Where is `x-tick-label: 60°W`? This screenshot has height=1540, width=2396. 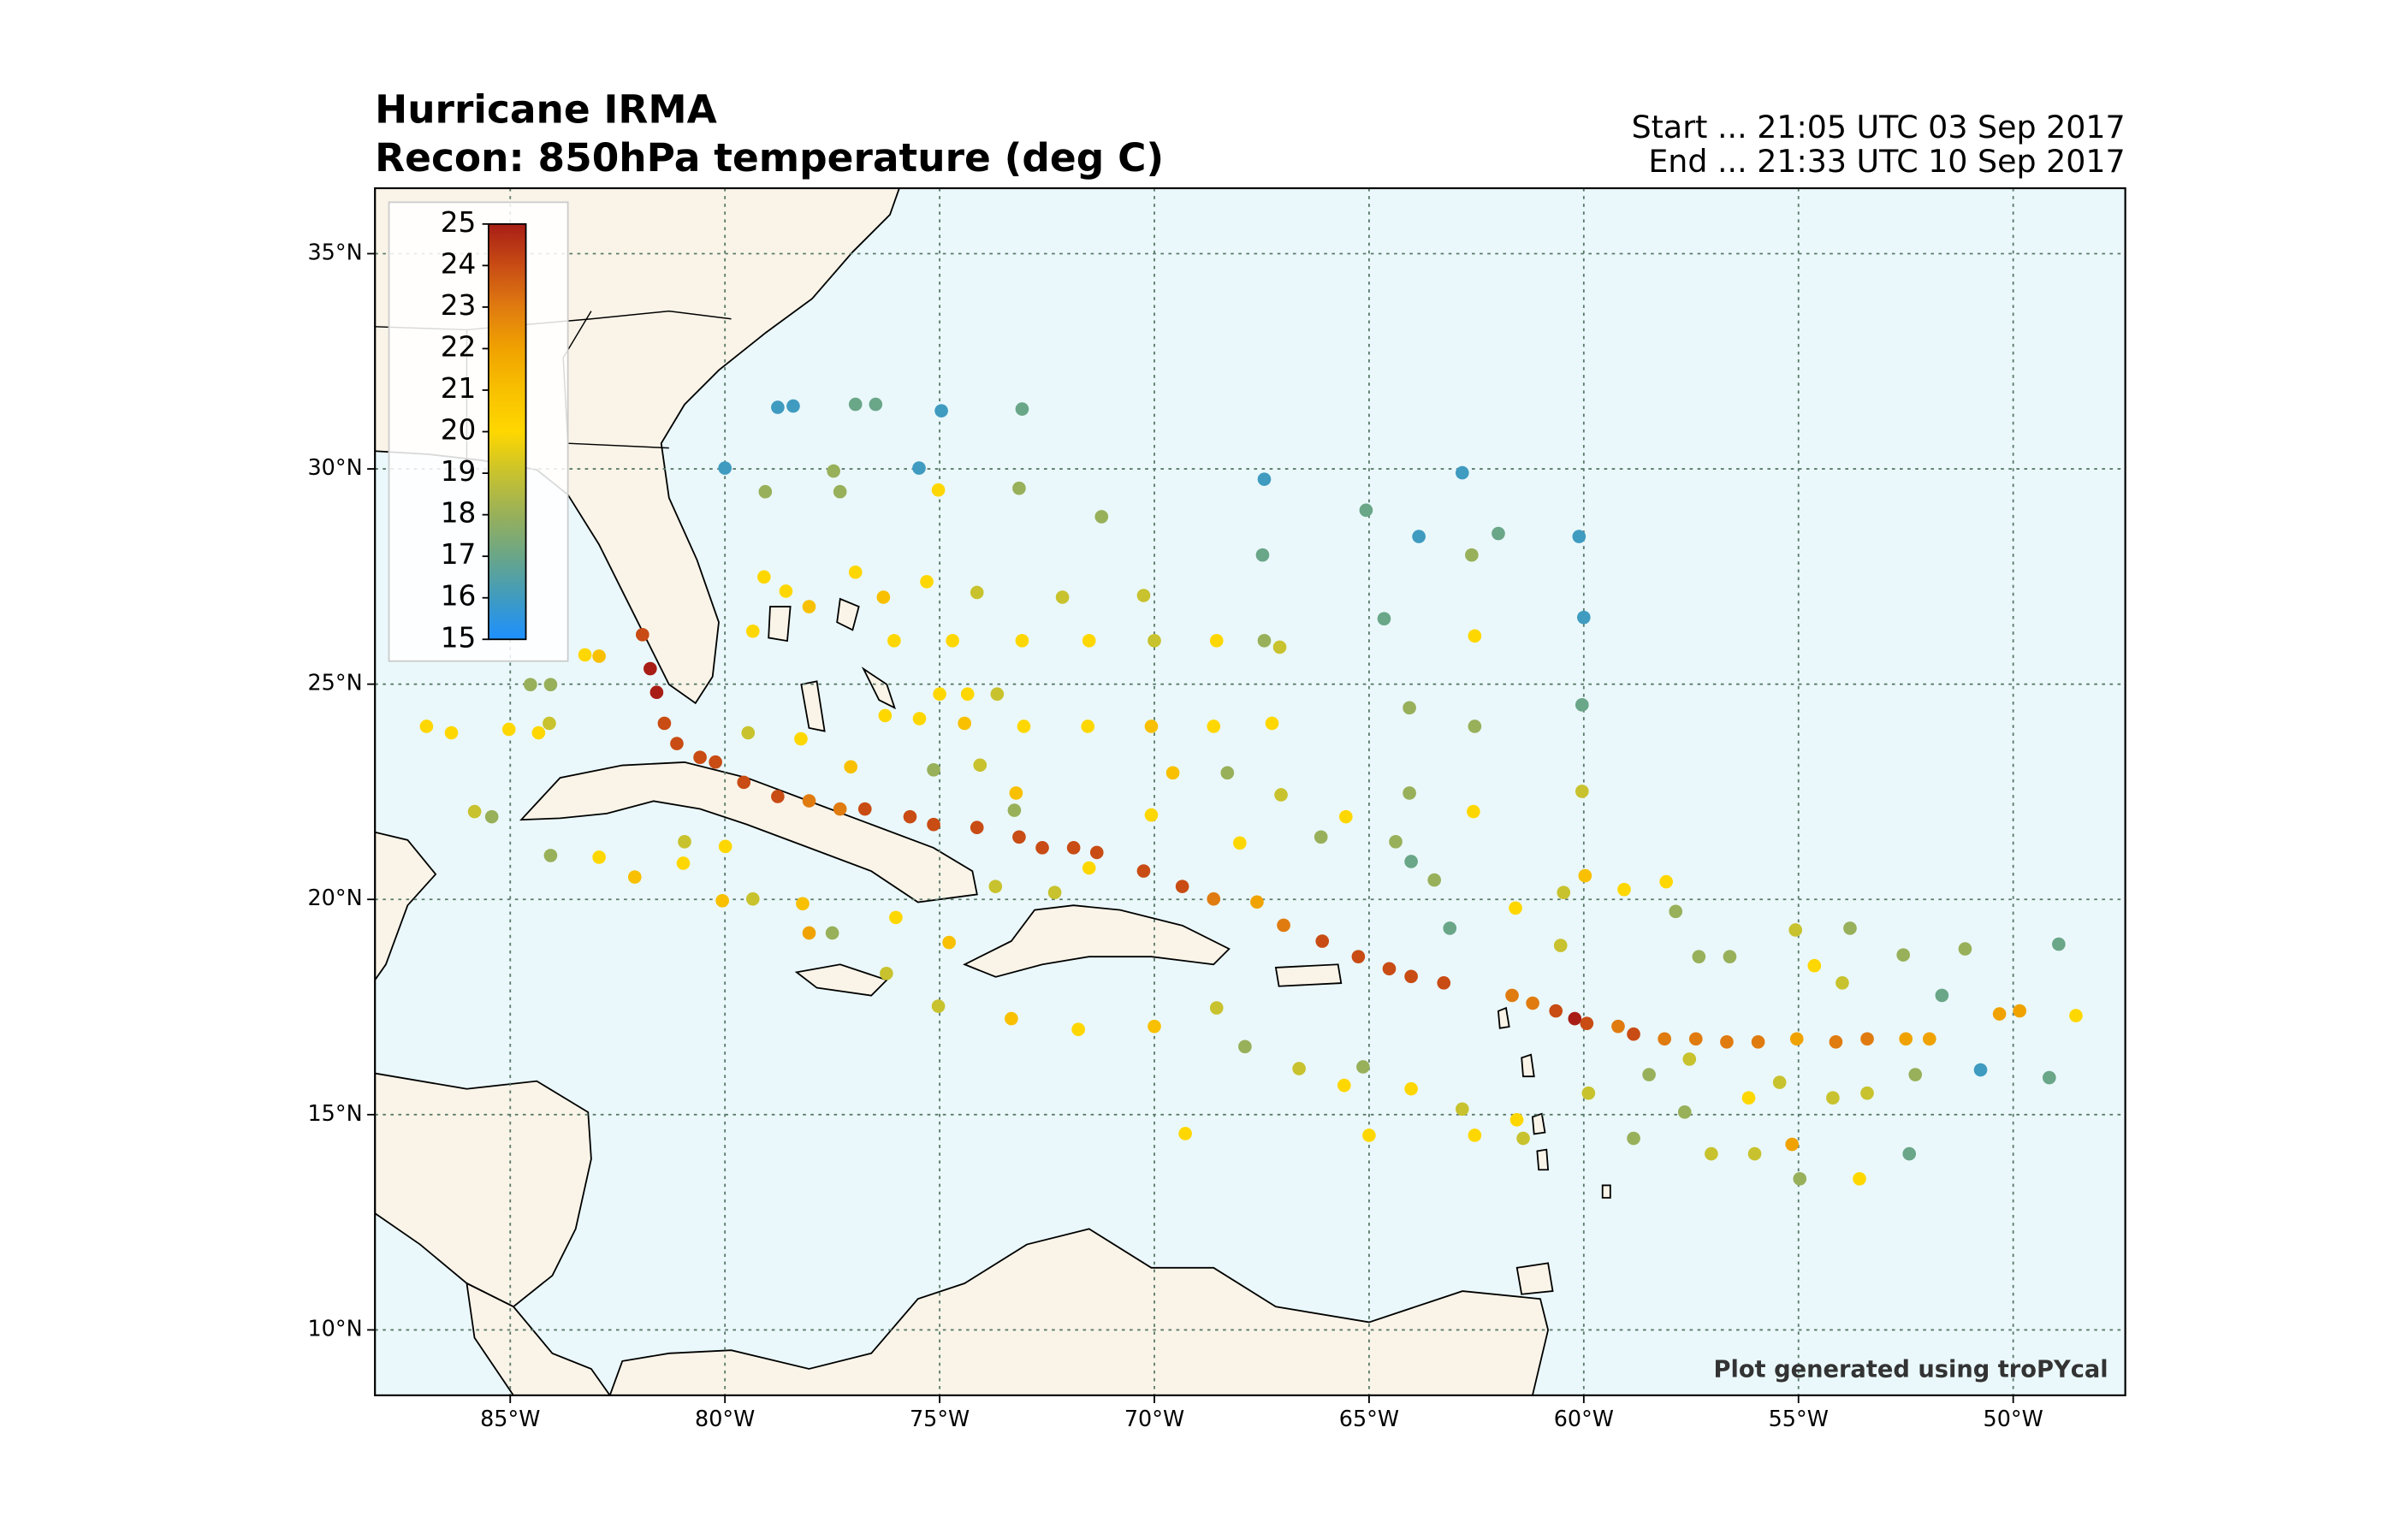 x-tick-label: 60°W is located at coordinates (1584, 1419).